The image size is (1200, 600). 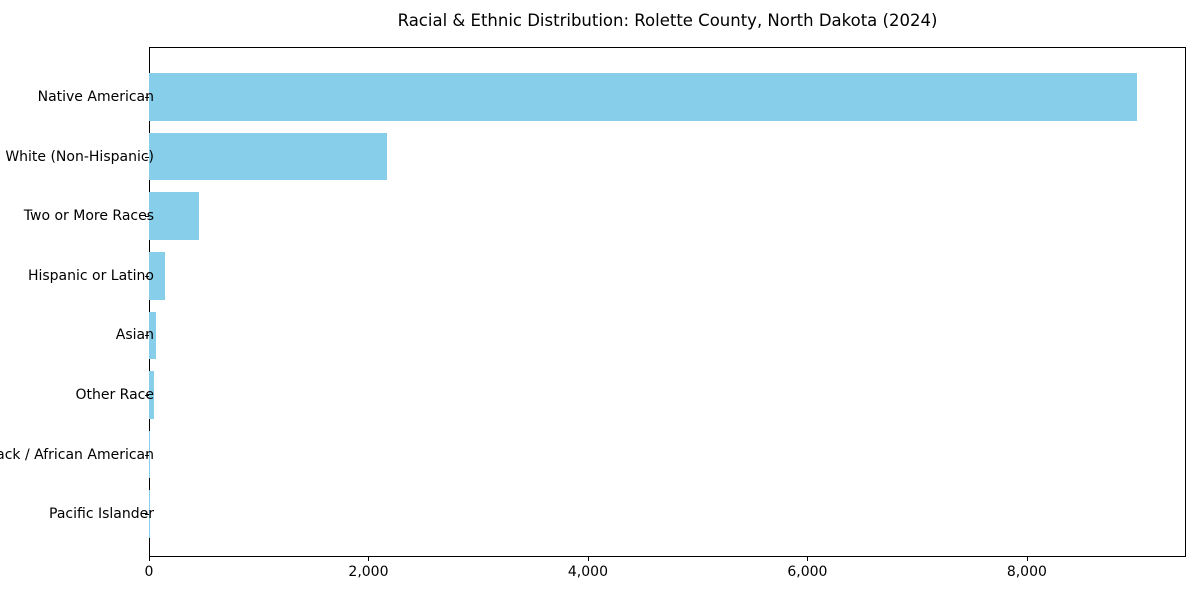 What do you see at coordinates (1026, 572) in the screenshot?
I see `x-axis-label: 8,000` at bounding box center [1026, 572].